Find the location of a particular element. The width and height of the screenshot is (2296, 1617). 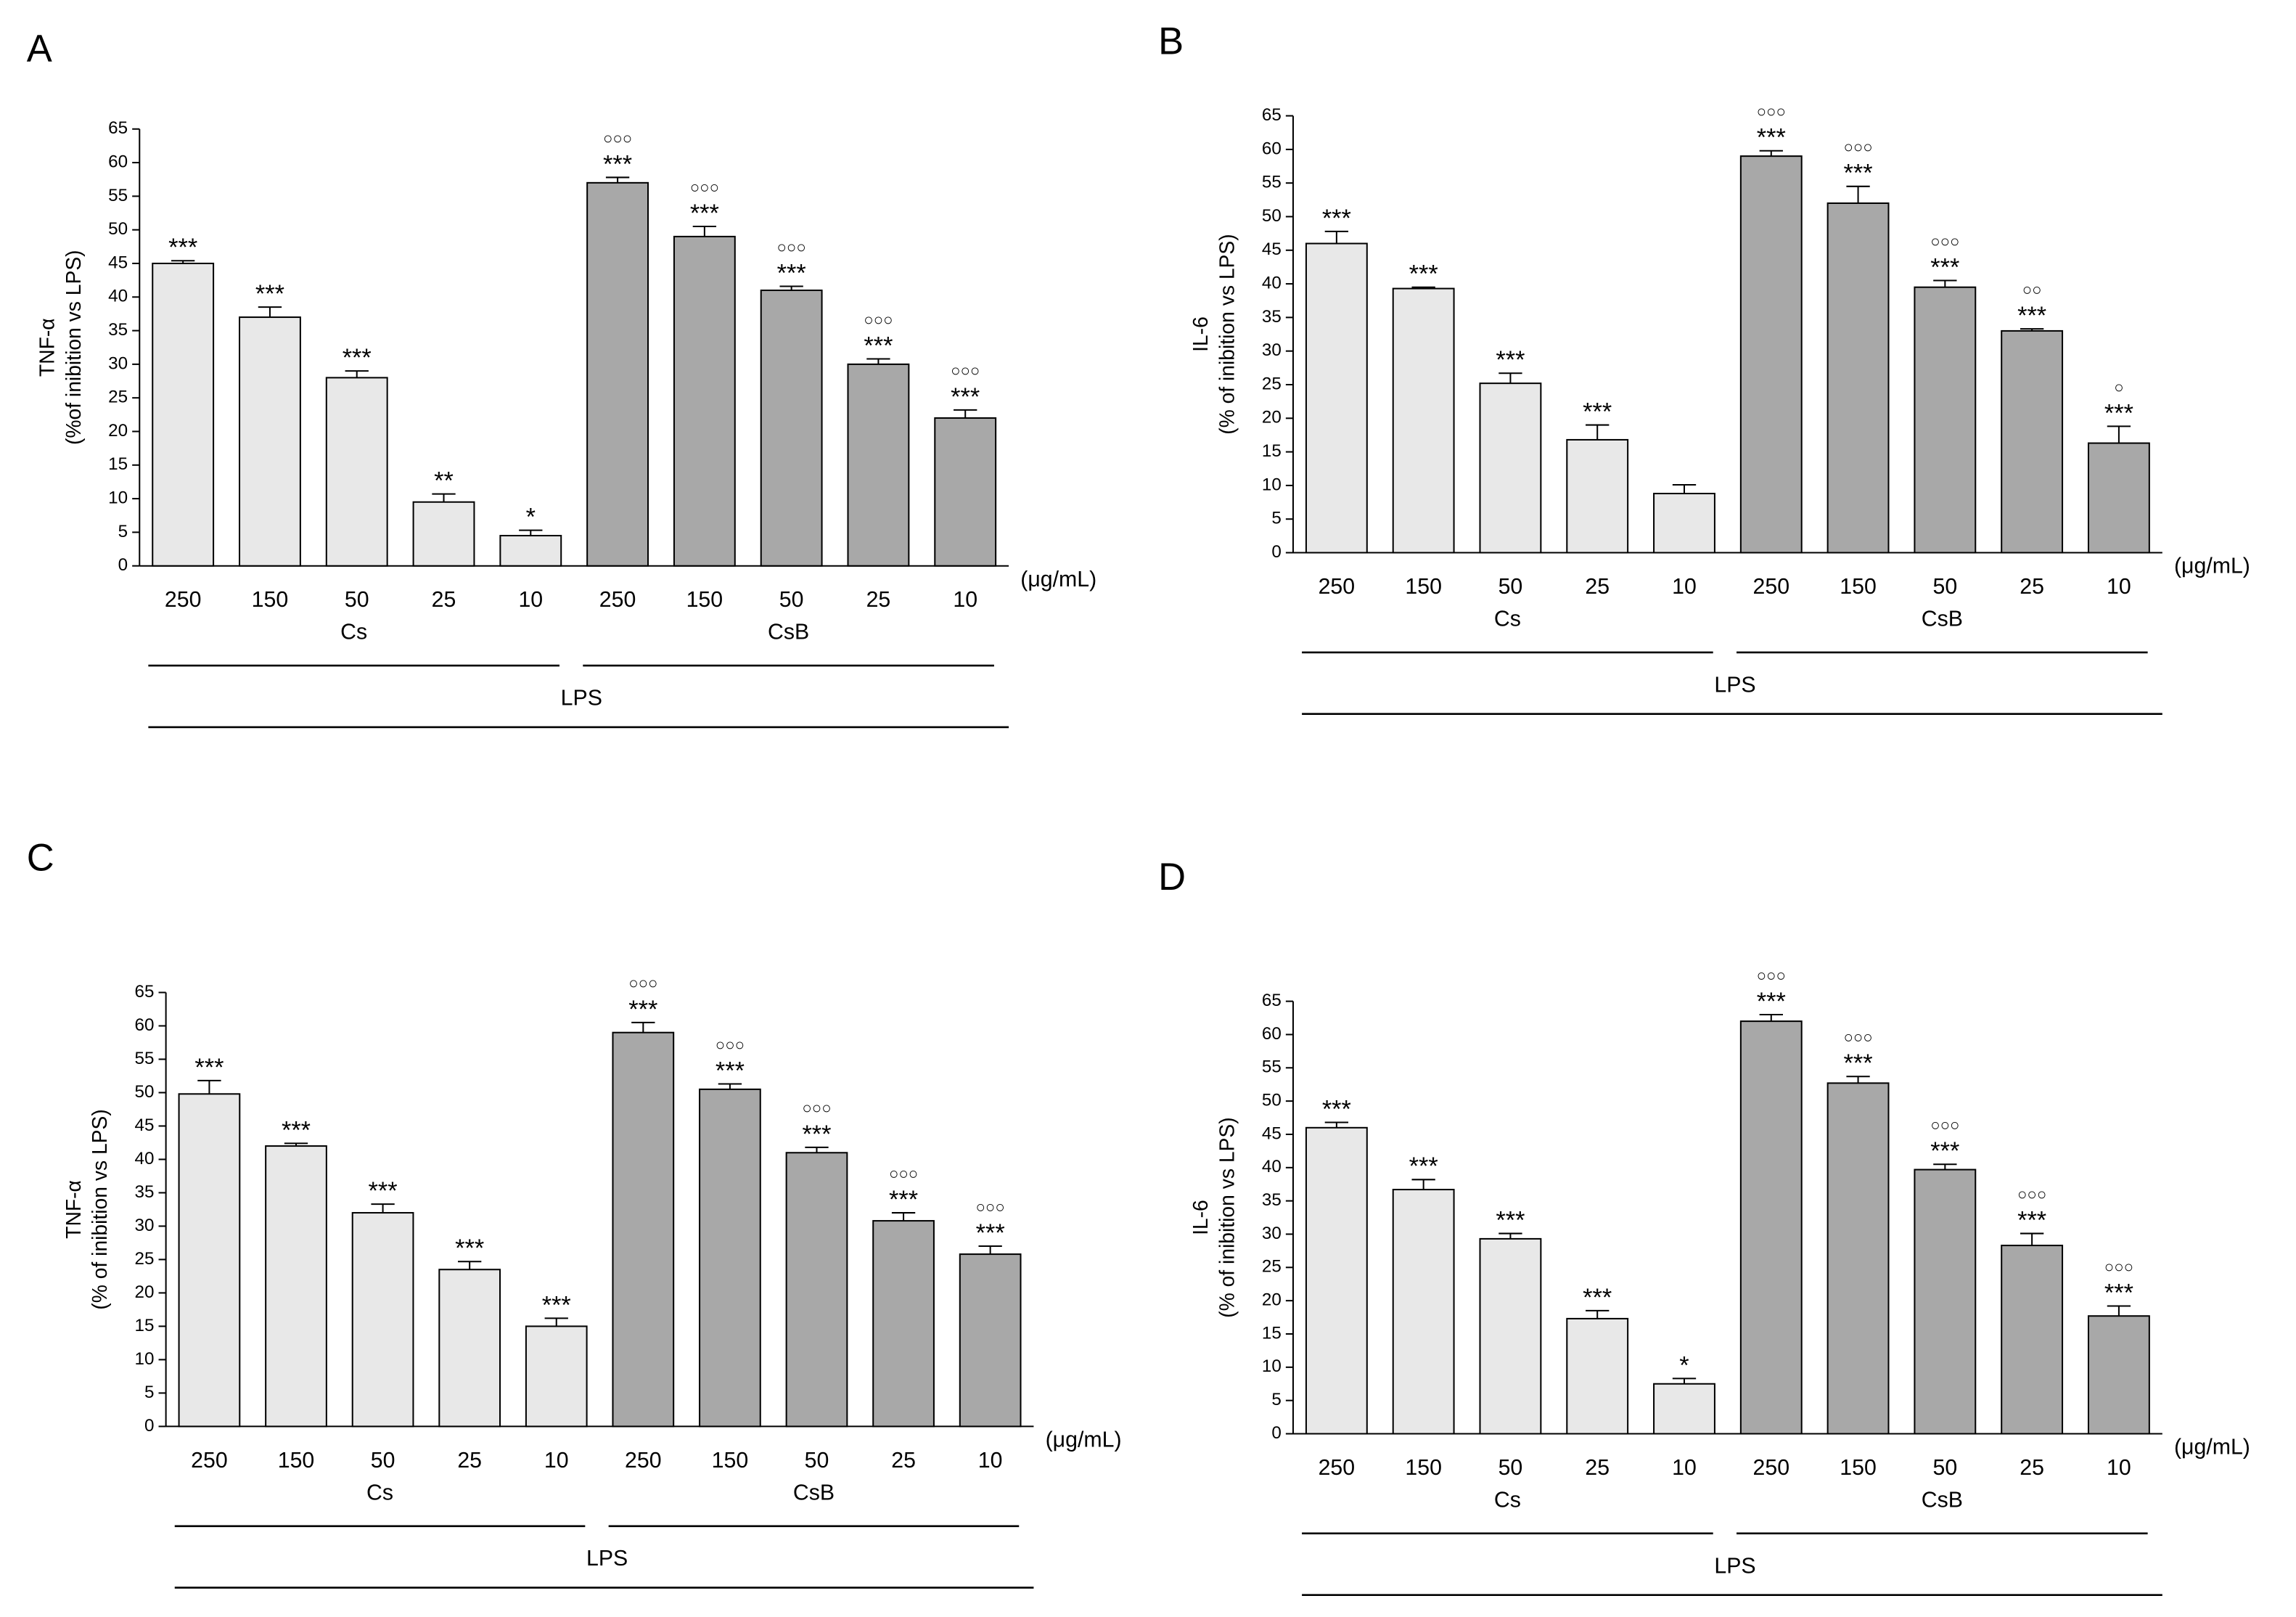

y-tick-label: 30 is located at coordinates (145, 1225).